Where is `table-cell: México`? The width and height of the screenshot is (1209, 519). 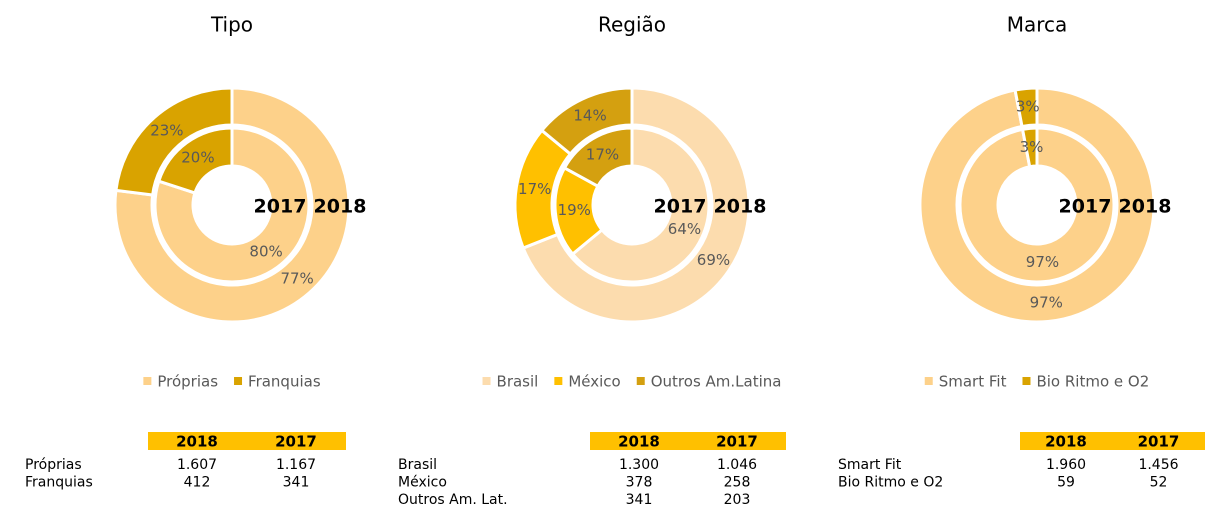 table-cell: México is located at coordinates (422, 483).